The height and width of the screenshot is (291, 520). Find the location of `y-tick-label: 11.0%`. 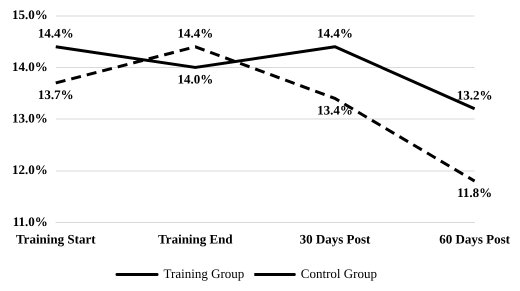

y-tick-label: 11.0% is located at coordinates (30, 221).